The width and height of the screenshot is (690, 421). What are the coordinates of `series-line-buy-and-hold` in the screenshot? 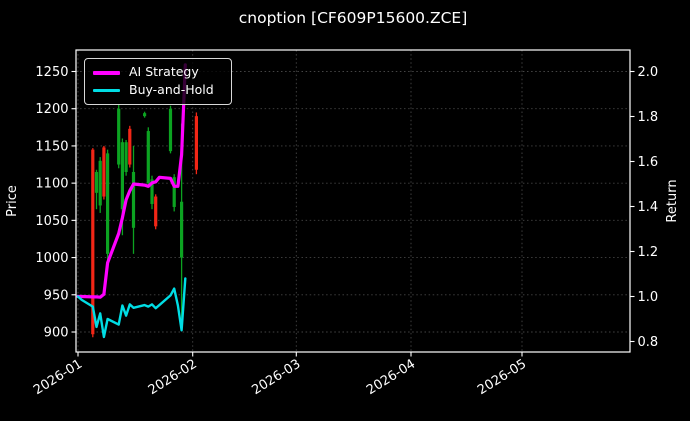 It's located at (131, 308).